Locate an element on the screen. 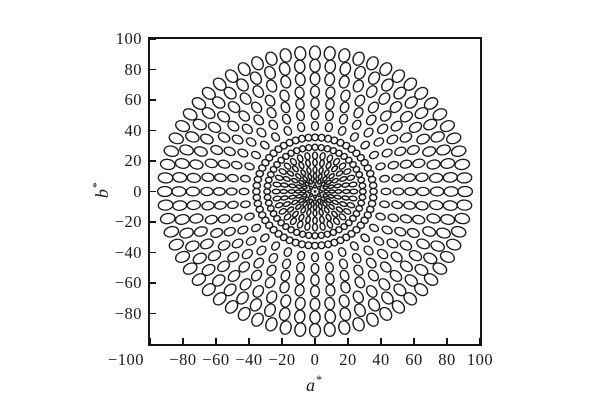 Image resolution: width=600 pixels, height=400 pixels. y-axis-tick-label: 20 is located at coordinates (133, 160).